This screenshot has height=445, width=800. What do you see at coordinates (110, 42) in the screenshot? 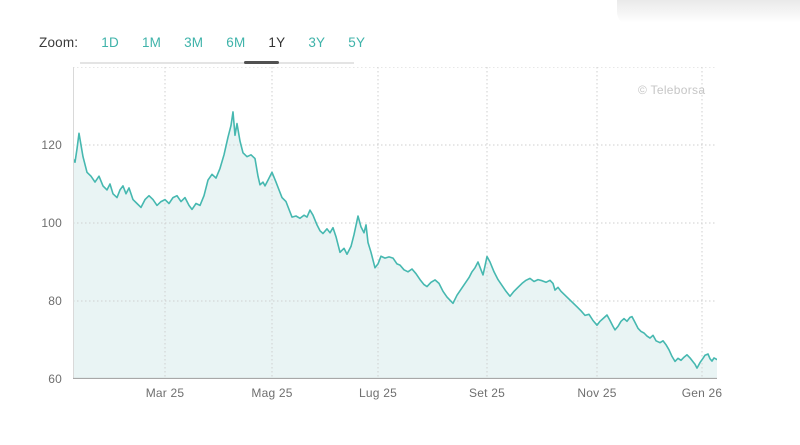
I see `zoom-option-1d: 1D` at bounding box center [110, 42].